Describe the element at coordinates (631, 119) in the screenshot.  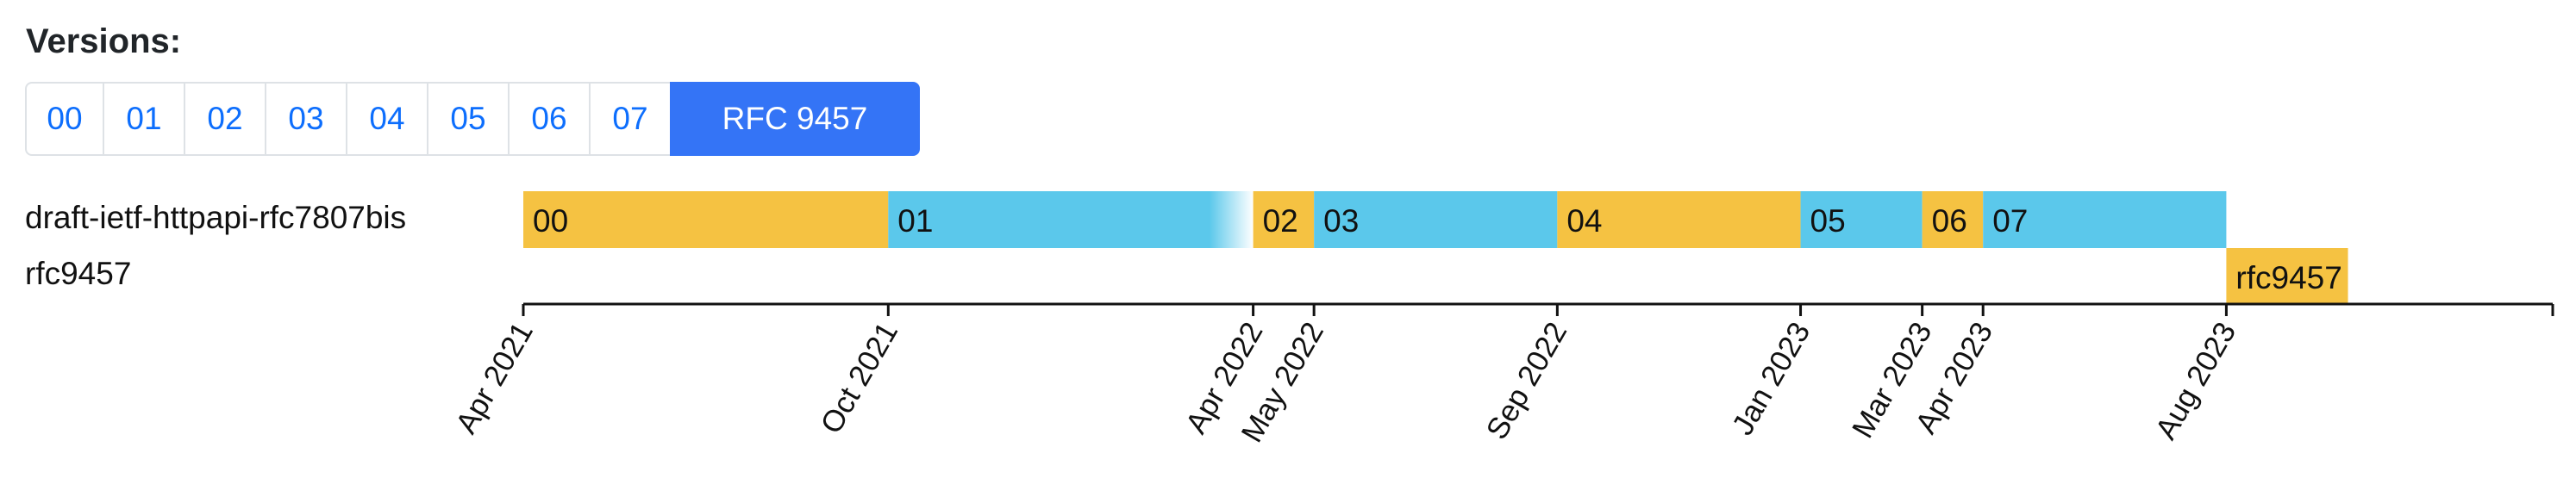
I see `version-button-07: 07` at that location.